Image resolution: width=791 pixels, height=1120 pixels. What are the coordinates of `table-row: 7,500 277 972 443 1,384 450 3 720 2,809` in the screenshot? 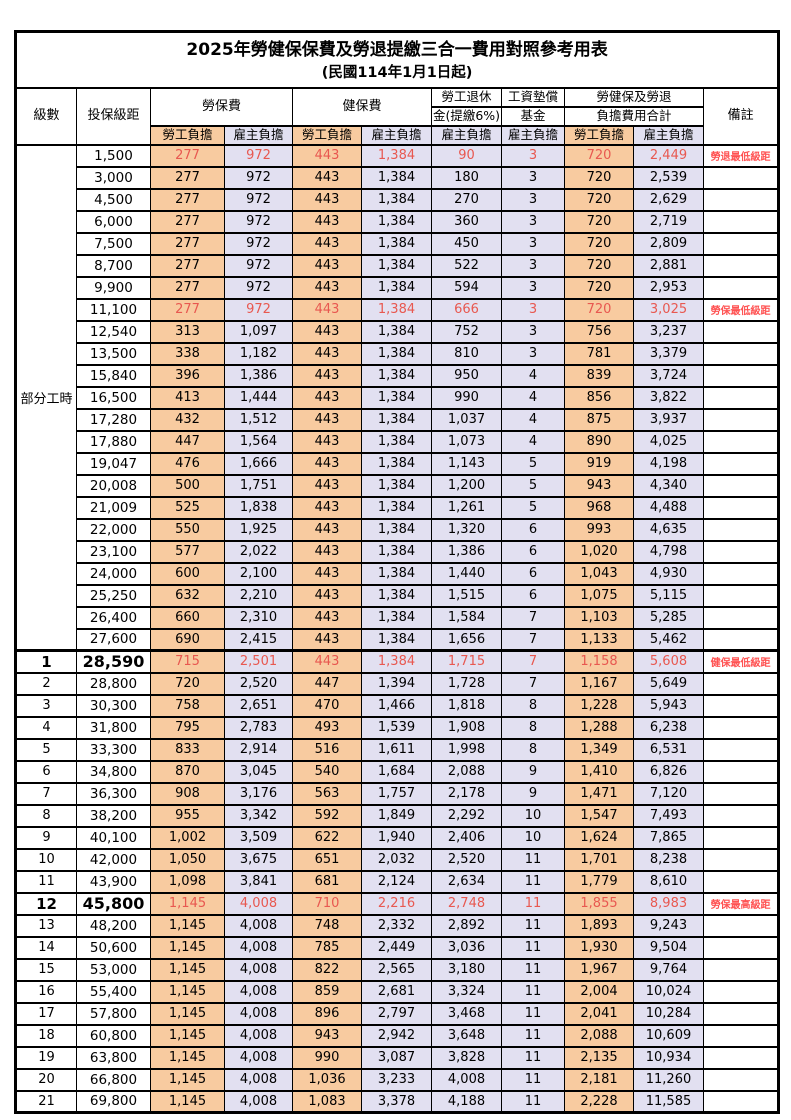 It's located at (398, 243).